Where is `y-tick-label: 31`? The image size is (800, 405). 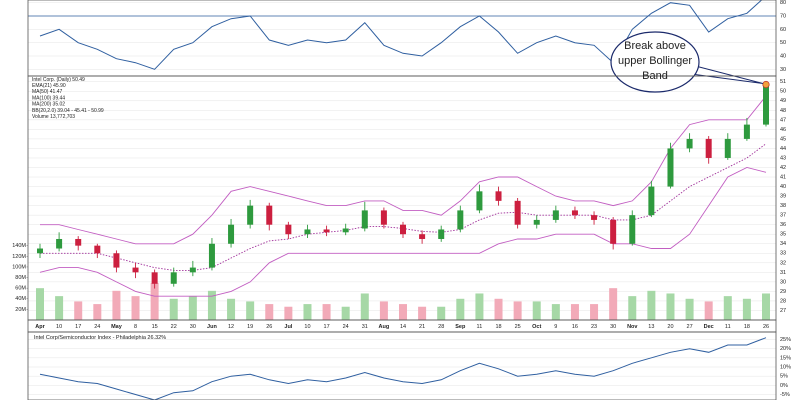 y-tick-label: 31 is located at coordinates (783, 273).